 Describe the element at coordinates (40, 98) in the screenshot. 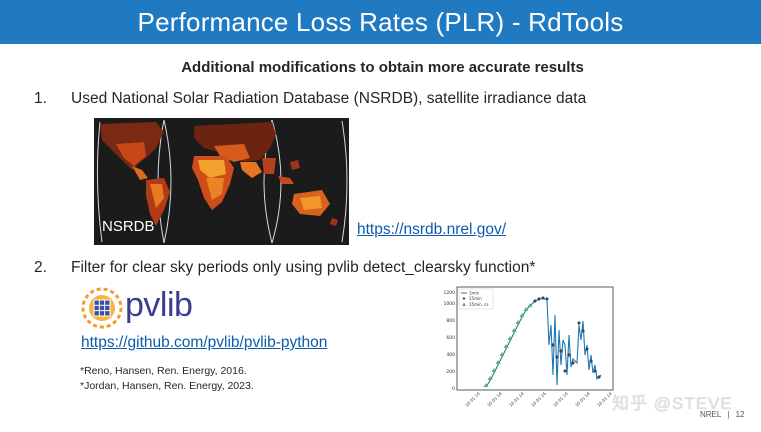

I see `list-number-1: 1.` at that location.